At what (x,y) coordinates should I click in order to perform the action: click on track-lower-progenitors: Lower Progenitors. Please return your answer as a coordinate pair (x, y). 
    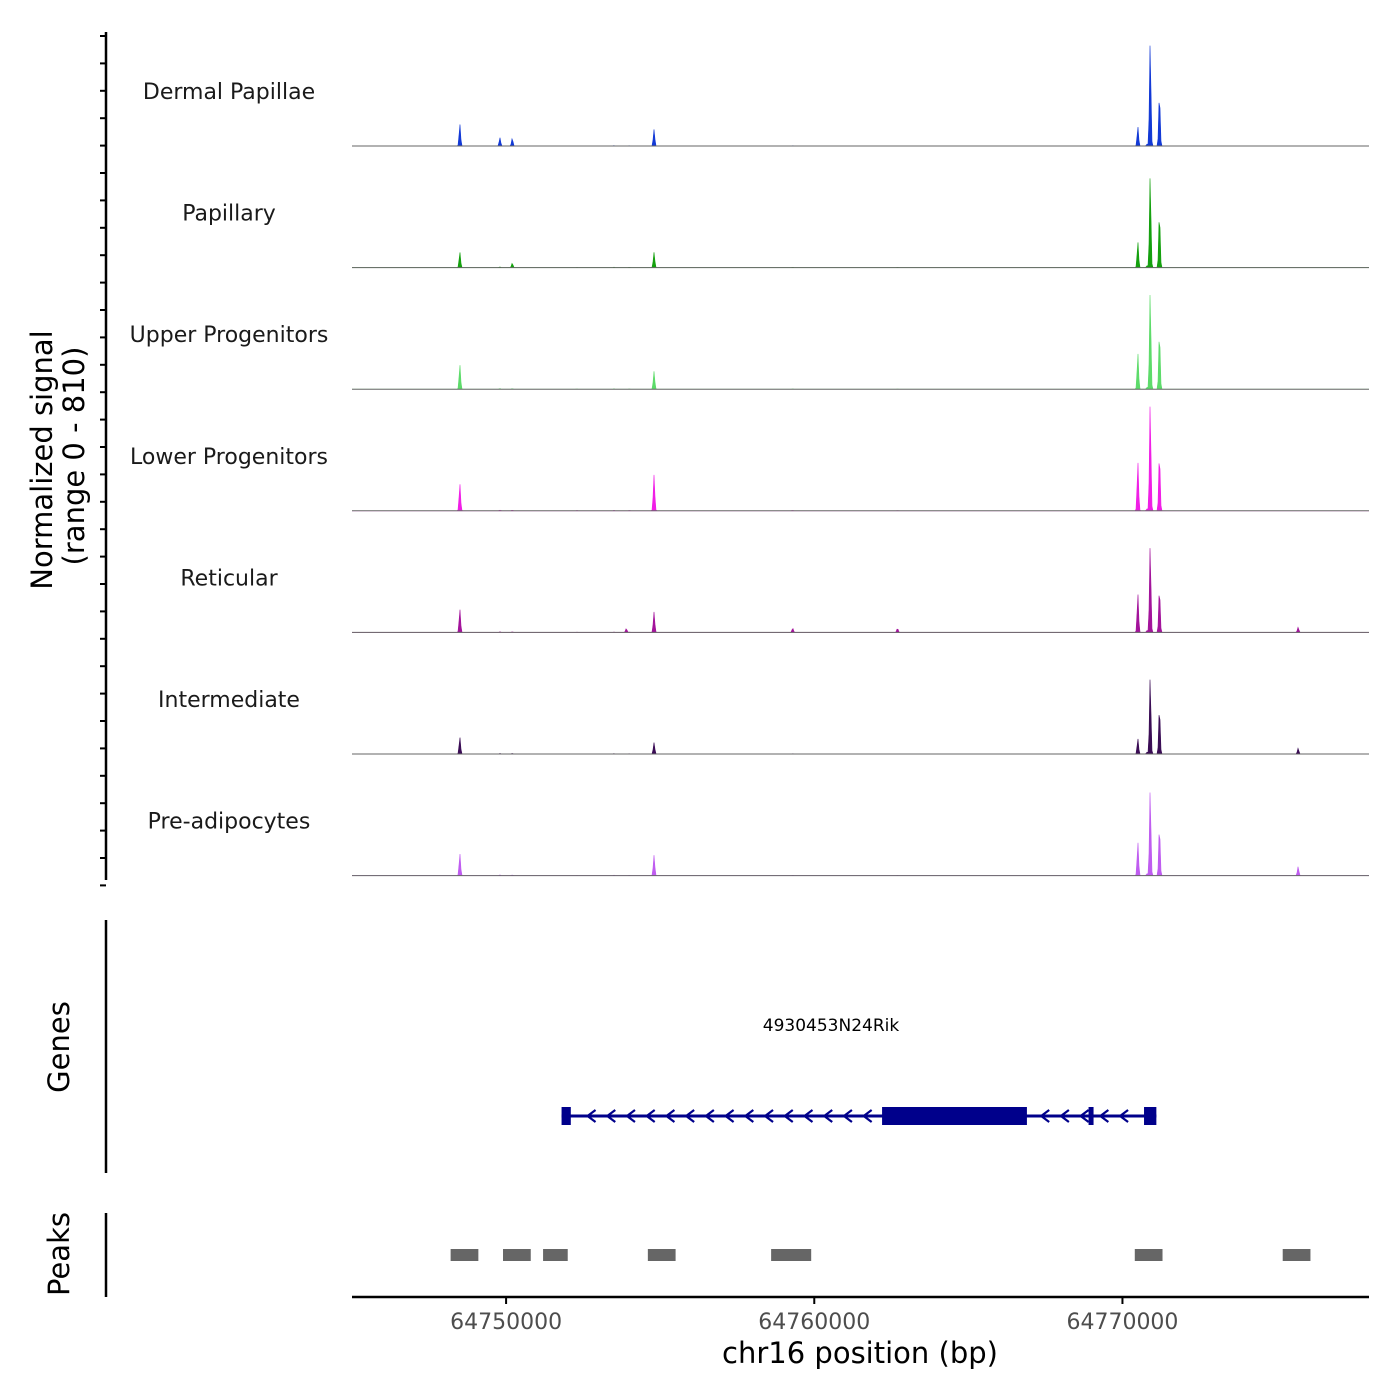
    Looking at the image, I should click on (749, 459).